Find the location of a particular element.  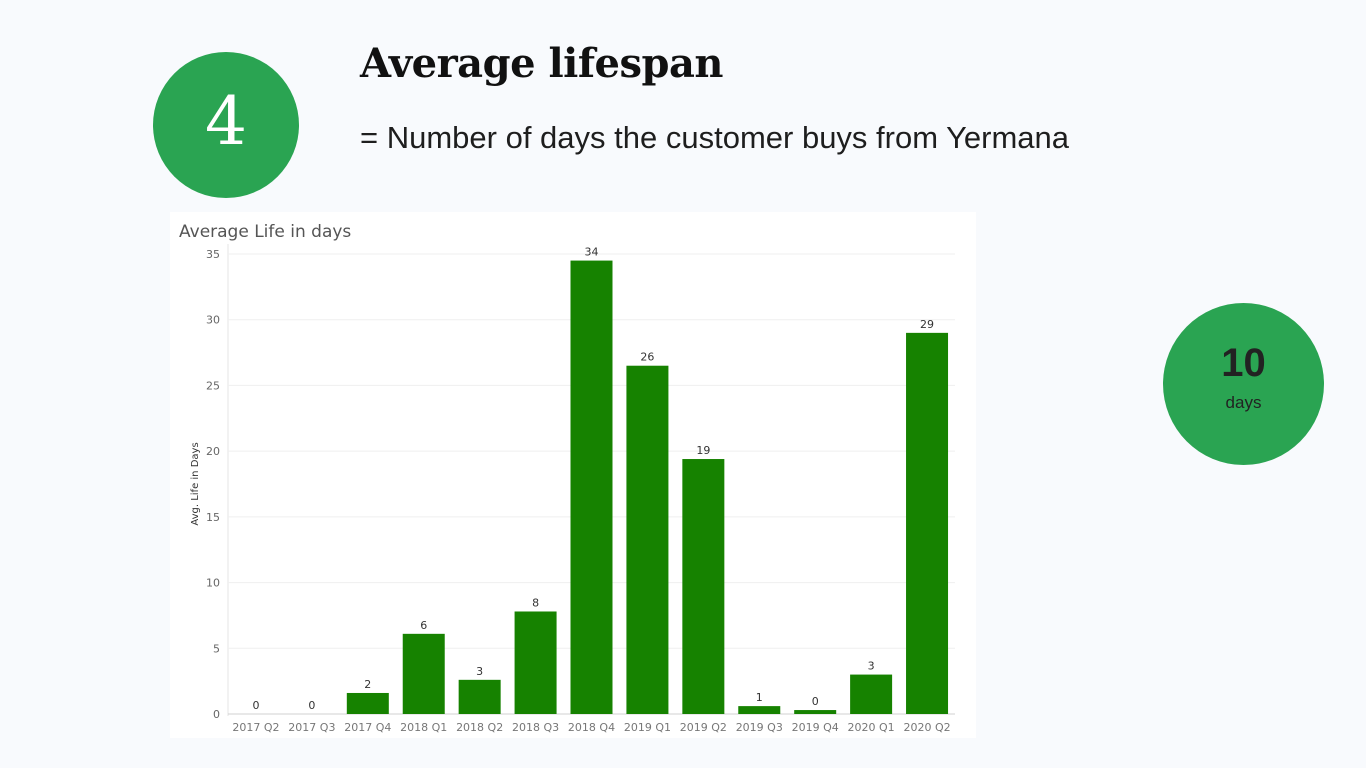

data-label: 26 is located at coordinates (647, 357).